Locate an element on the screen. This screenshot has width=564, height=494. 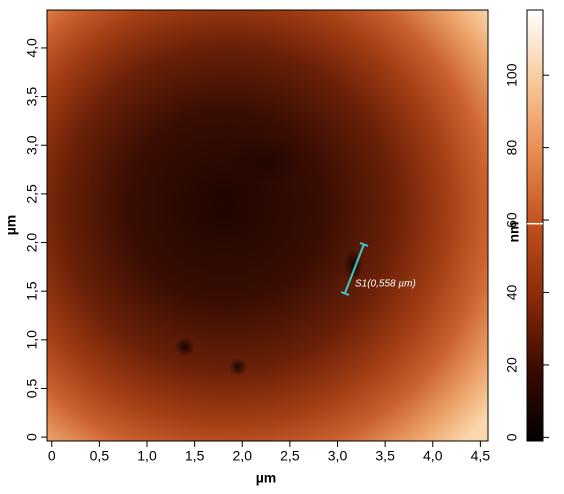
x-tick-label: 0,5 is located at coordinates (100, 456).